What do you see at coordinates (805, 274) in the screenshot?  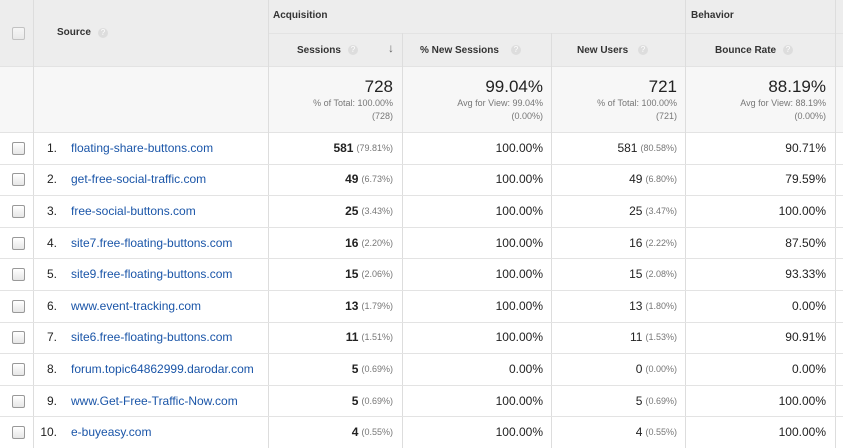 I see `bounce-rate: 93.33%` at bounding box center [805, 274].